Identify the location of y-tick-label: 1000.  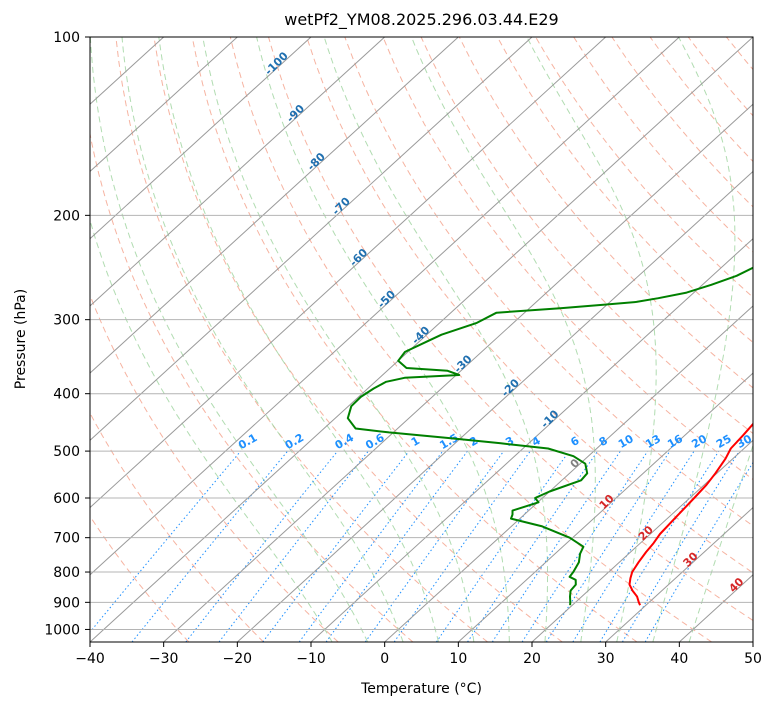
(62, 630).